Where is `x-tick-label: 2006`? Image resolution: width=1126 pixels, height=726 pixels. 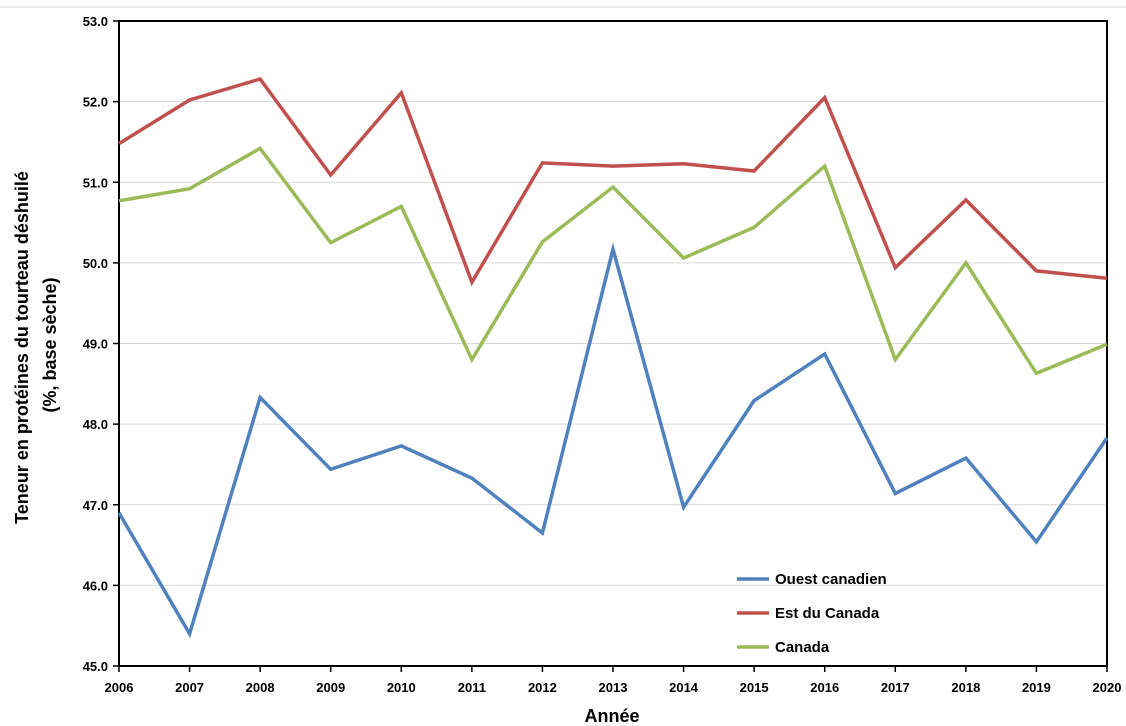
x-tick-label: 2006 is located at coordinates (119, 687).